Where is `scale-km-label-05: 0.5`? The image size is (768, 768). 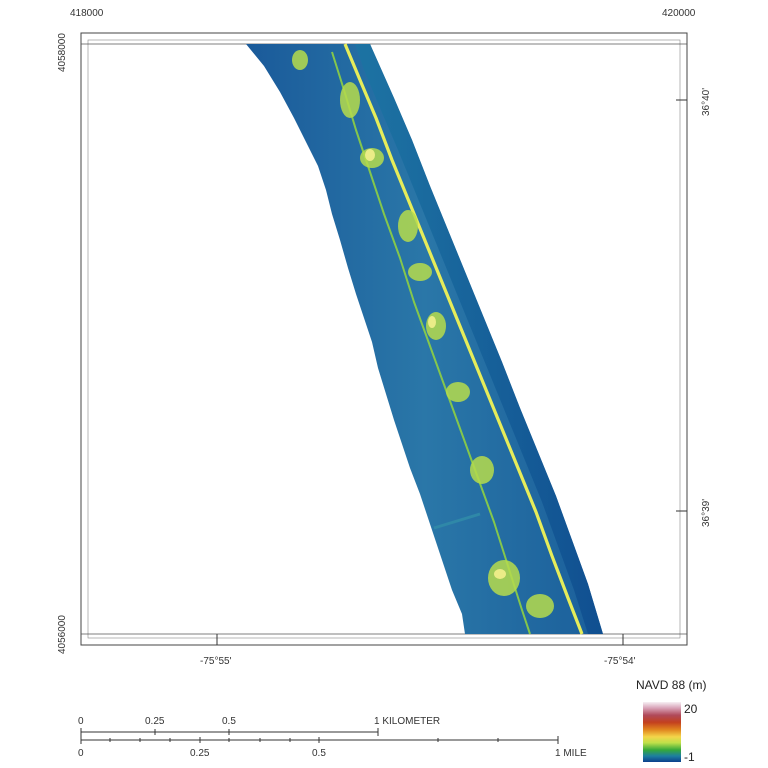 scale-km-label-05: 0.5 is located at coordinates (229, 721).